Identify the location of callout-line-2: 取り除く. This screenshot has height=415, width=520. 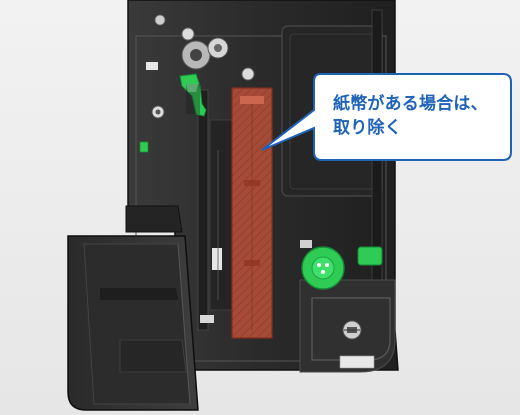
(367, 128).